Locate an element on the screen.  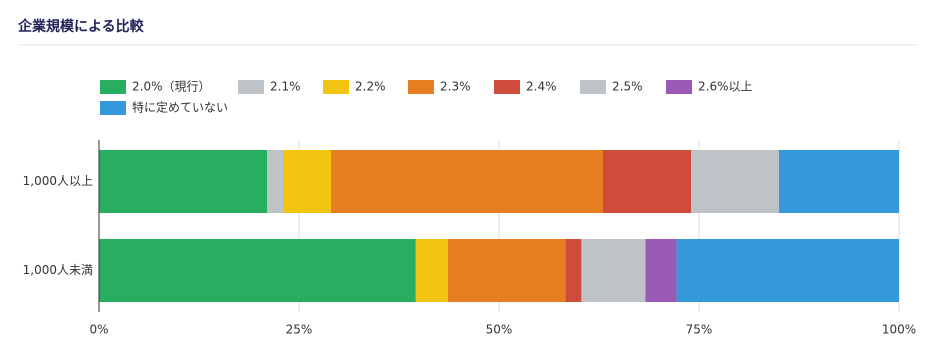
chart-title: 企業規模による比較 is located at coordinates (81, 26).